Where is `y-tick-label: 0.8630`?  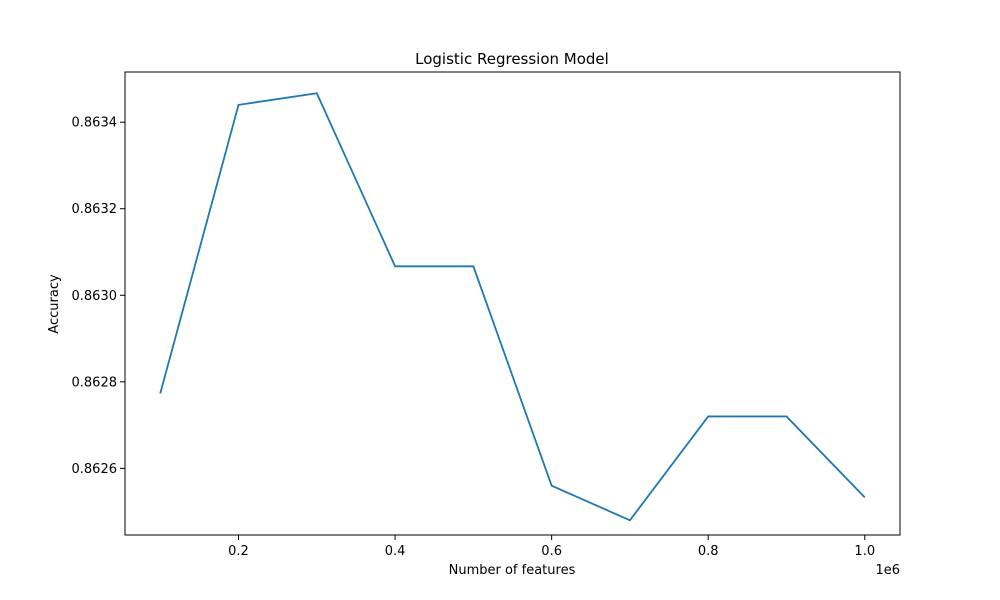
y-tick-label: 0.8630 is located at coordinates (95, 296).